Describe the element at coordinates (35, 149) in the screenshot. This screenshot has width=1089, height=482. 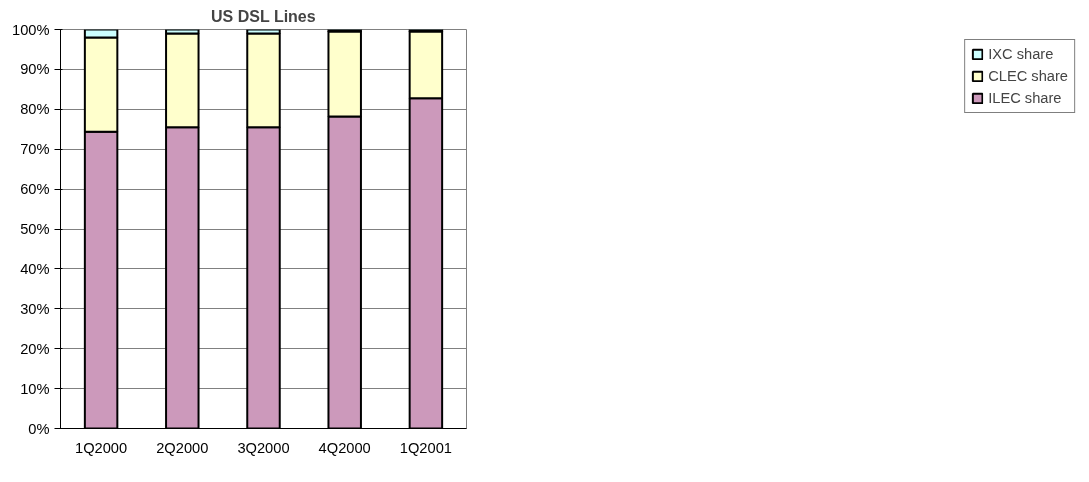
I see `y-tick-label: 70%` at that location.